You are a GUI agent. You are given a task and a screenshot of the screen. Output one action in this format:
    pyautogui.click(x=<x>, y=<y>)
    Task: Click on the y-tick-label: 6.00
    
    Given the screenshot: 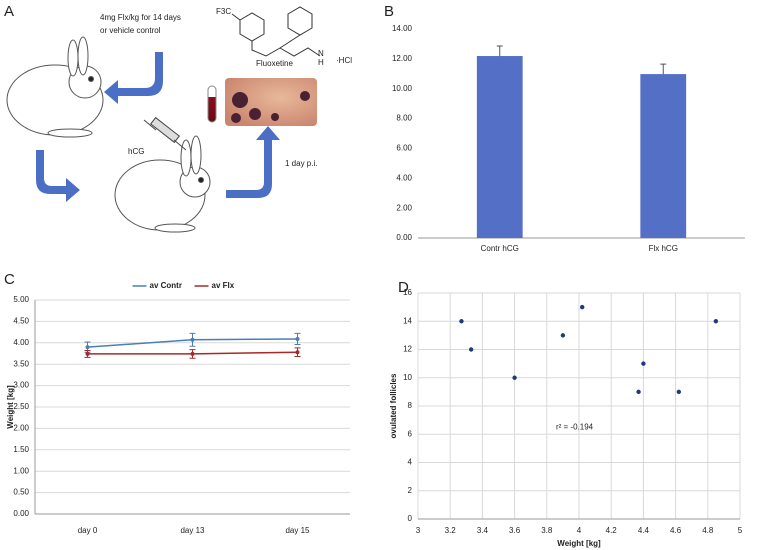 What is the action you would take?
    pyautogui.click(x=404, y=148)
    